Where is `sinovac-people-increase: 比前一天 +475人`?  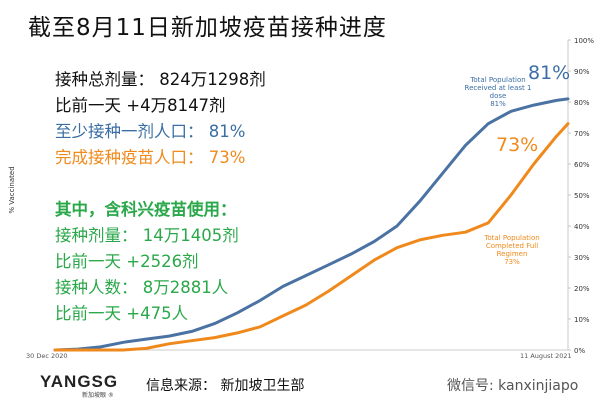 sinovac-people-increase: 比前一天 +475人 is located at coordinates (122, 313).